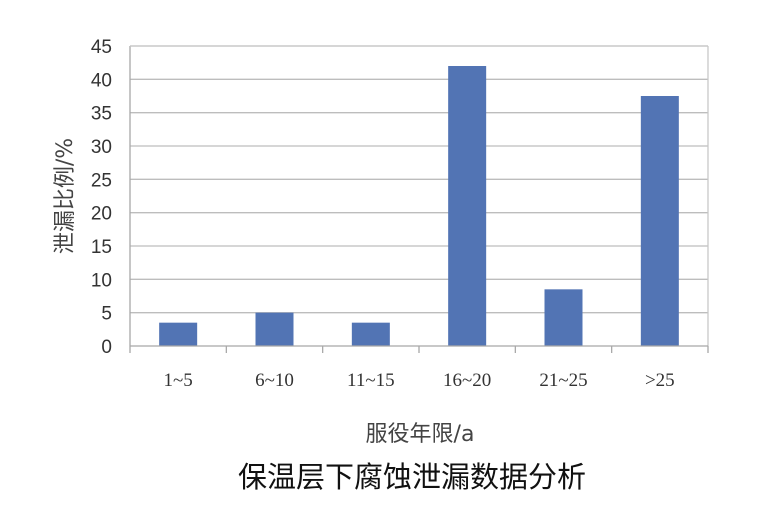  What do you see at coordinates (101, 180) in the screenshot?
I see `y-tick-label: 25` at bounding box center [101, 180].